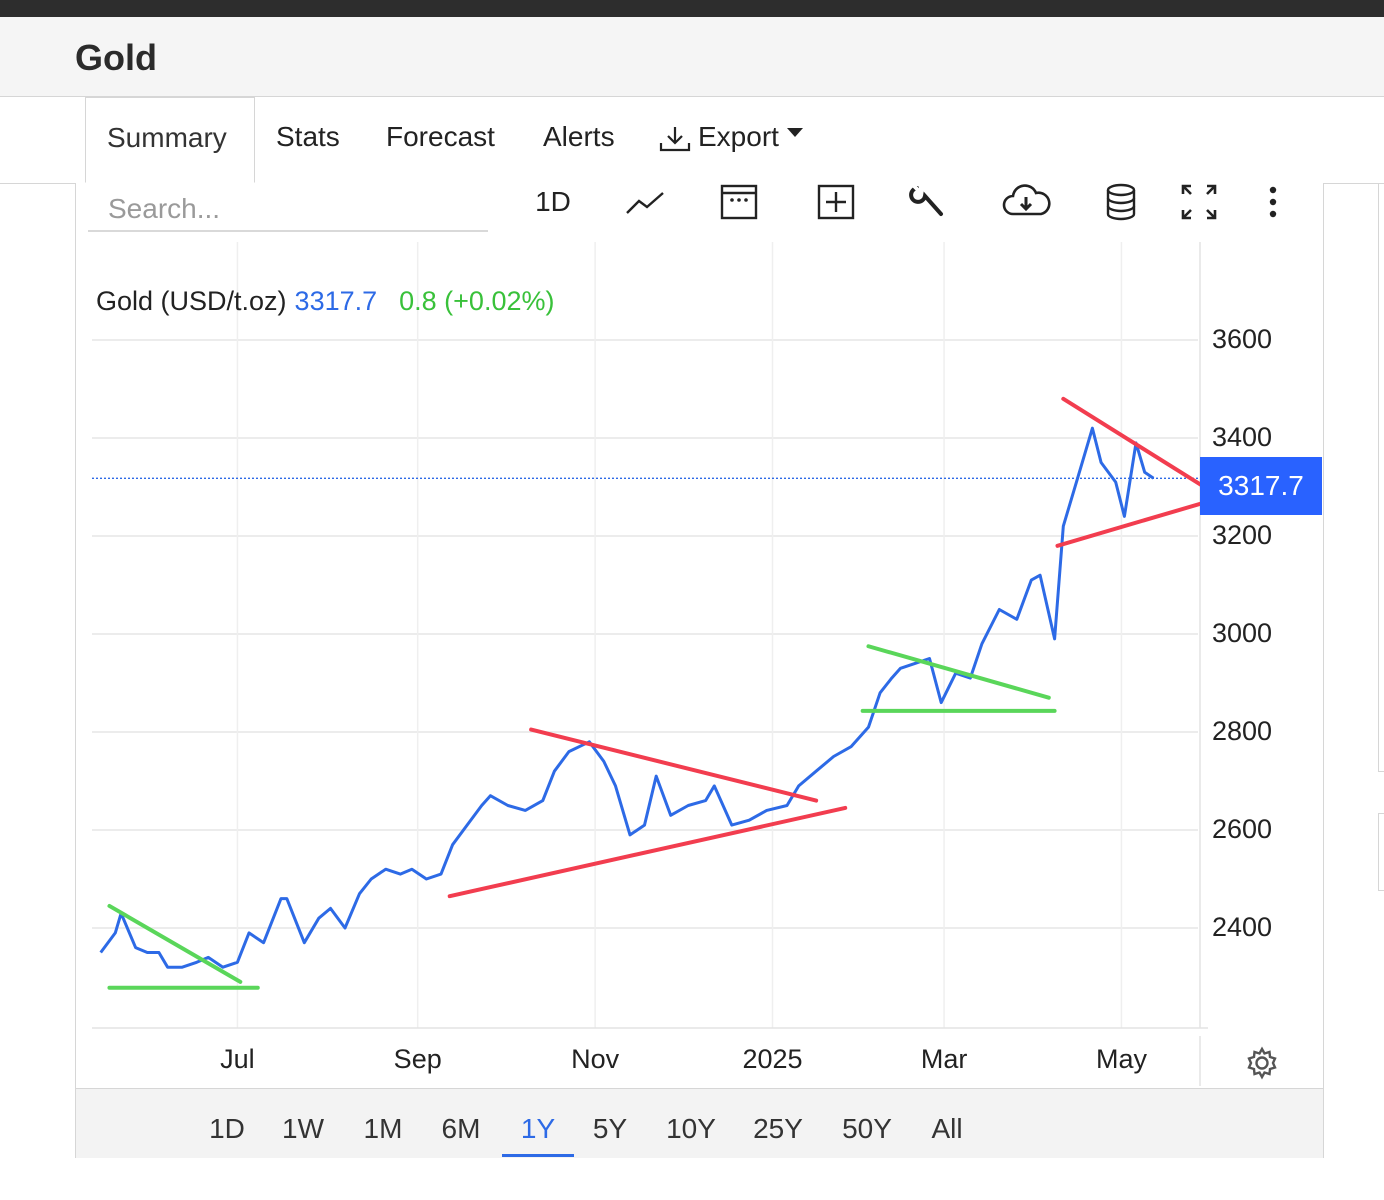 The width and height of the screenshot is (1384, 1200). Describe the element at coordinates (1121, 1059) in the screenshot. I see `x-tick-label: May` at that location.